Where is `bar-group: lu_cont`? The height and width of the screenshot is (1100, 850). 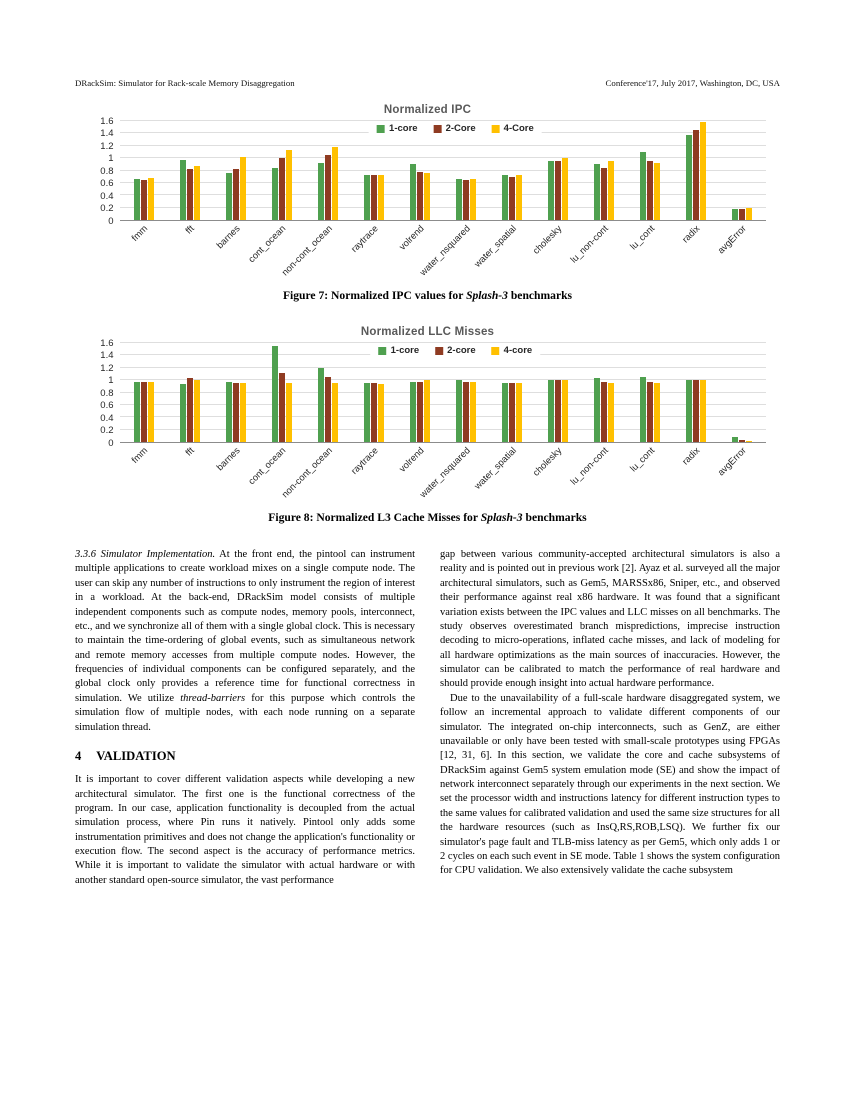 bar-group: lu_cont is located at coordinates (644, 408).